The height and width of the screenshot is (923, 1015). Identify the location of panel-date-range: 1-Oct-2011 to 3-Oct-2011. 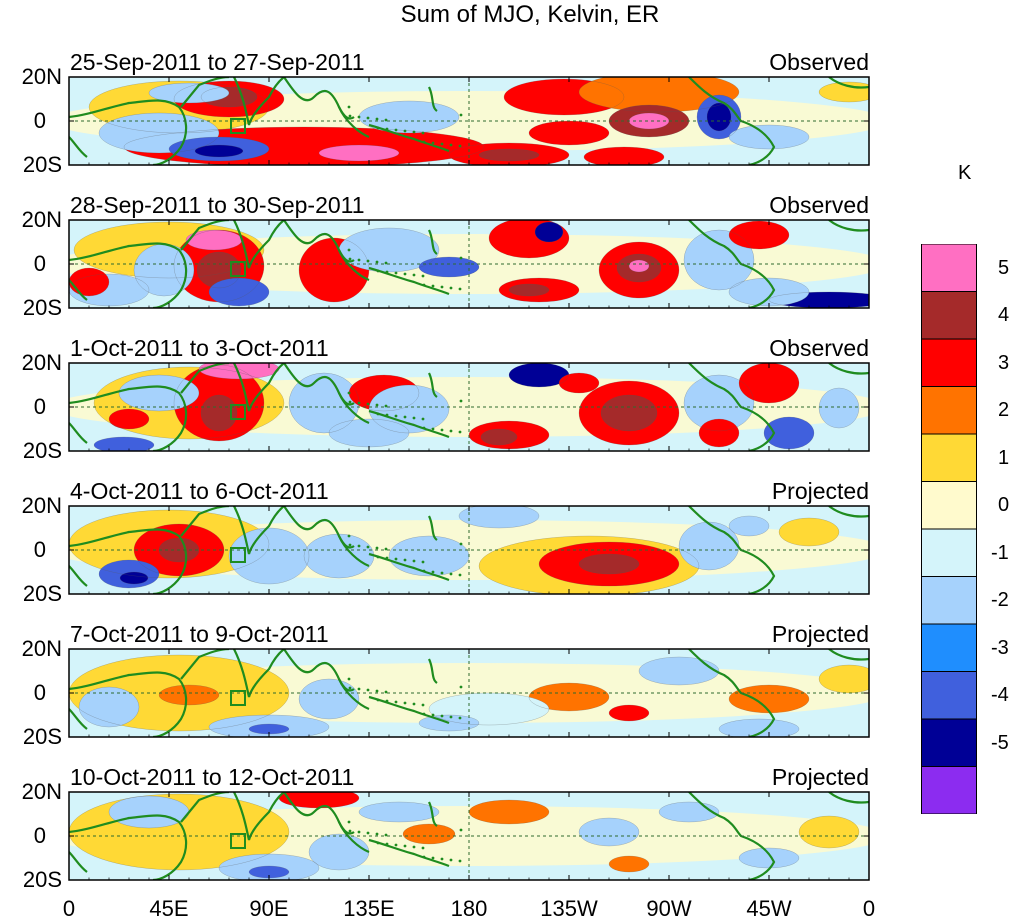
(199, 348).